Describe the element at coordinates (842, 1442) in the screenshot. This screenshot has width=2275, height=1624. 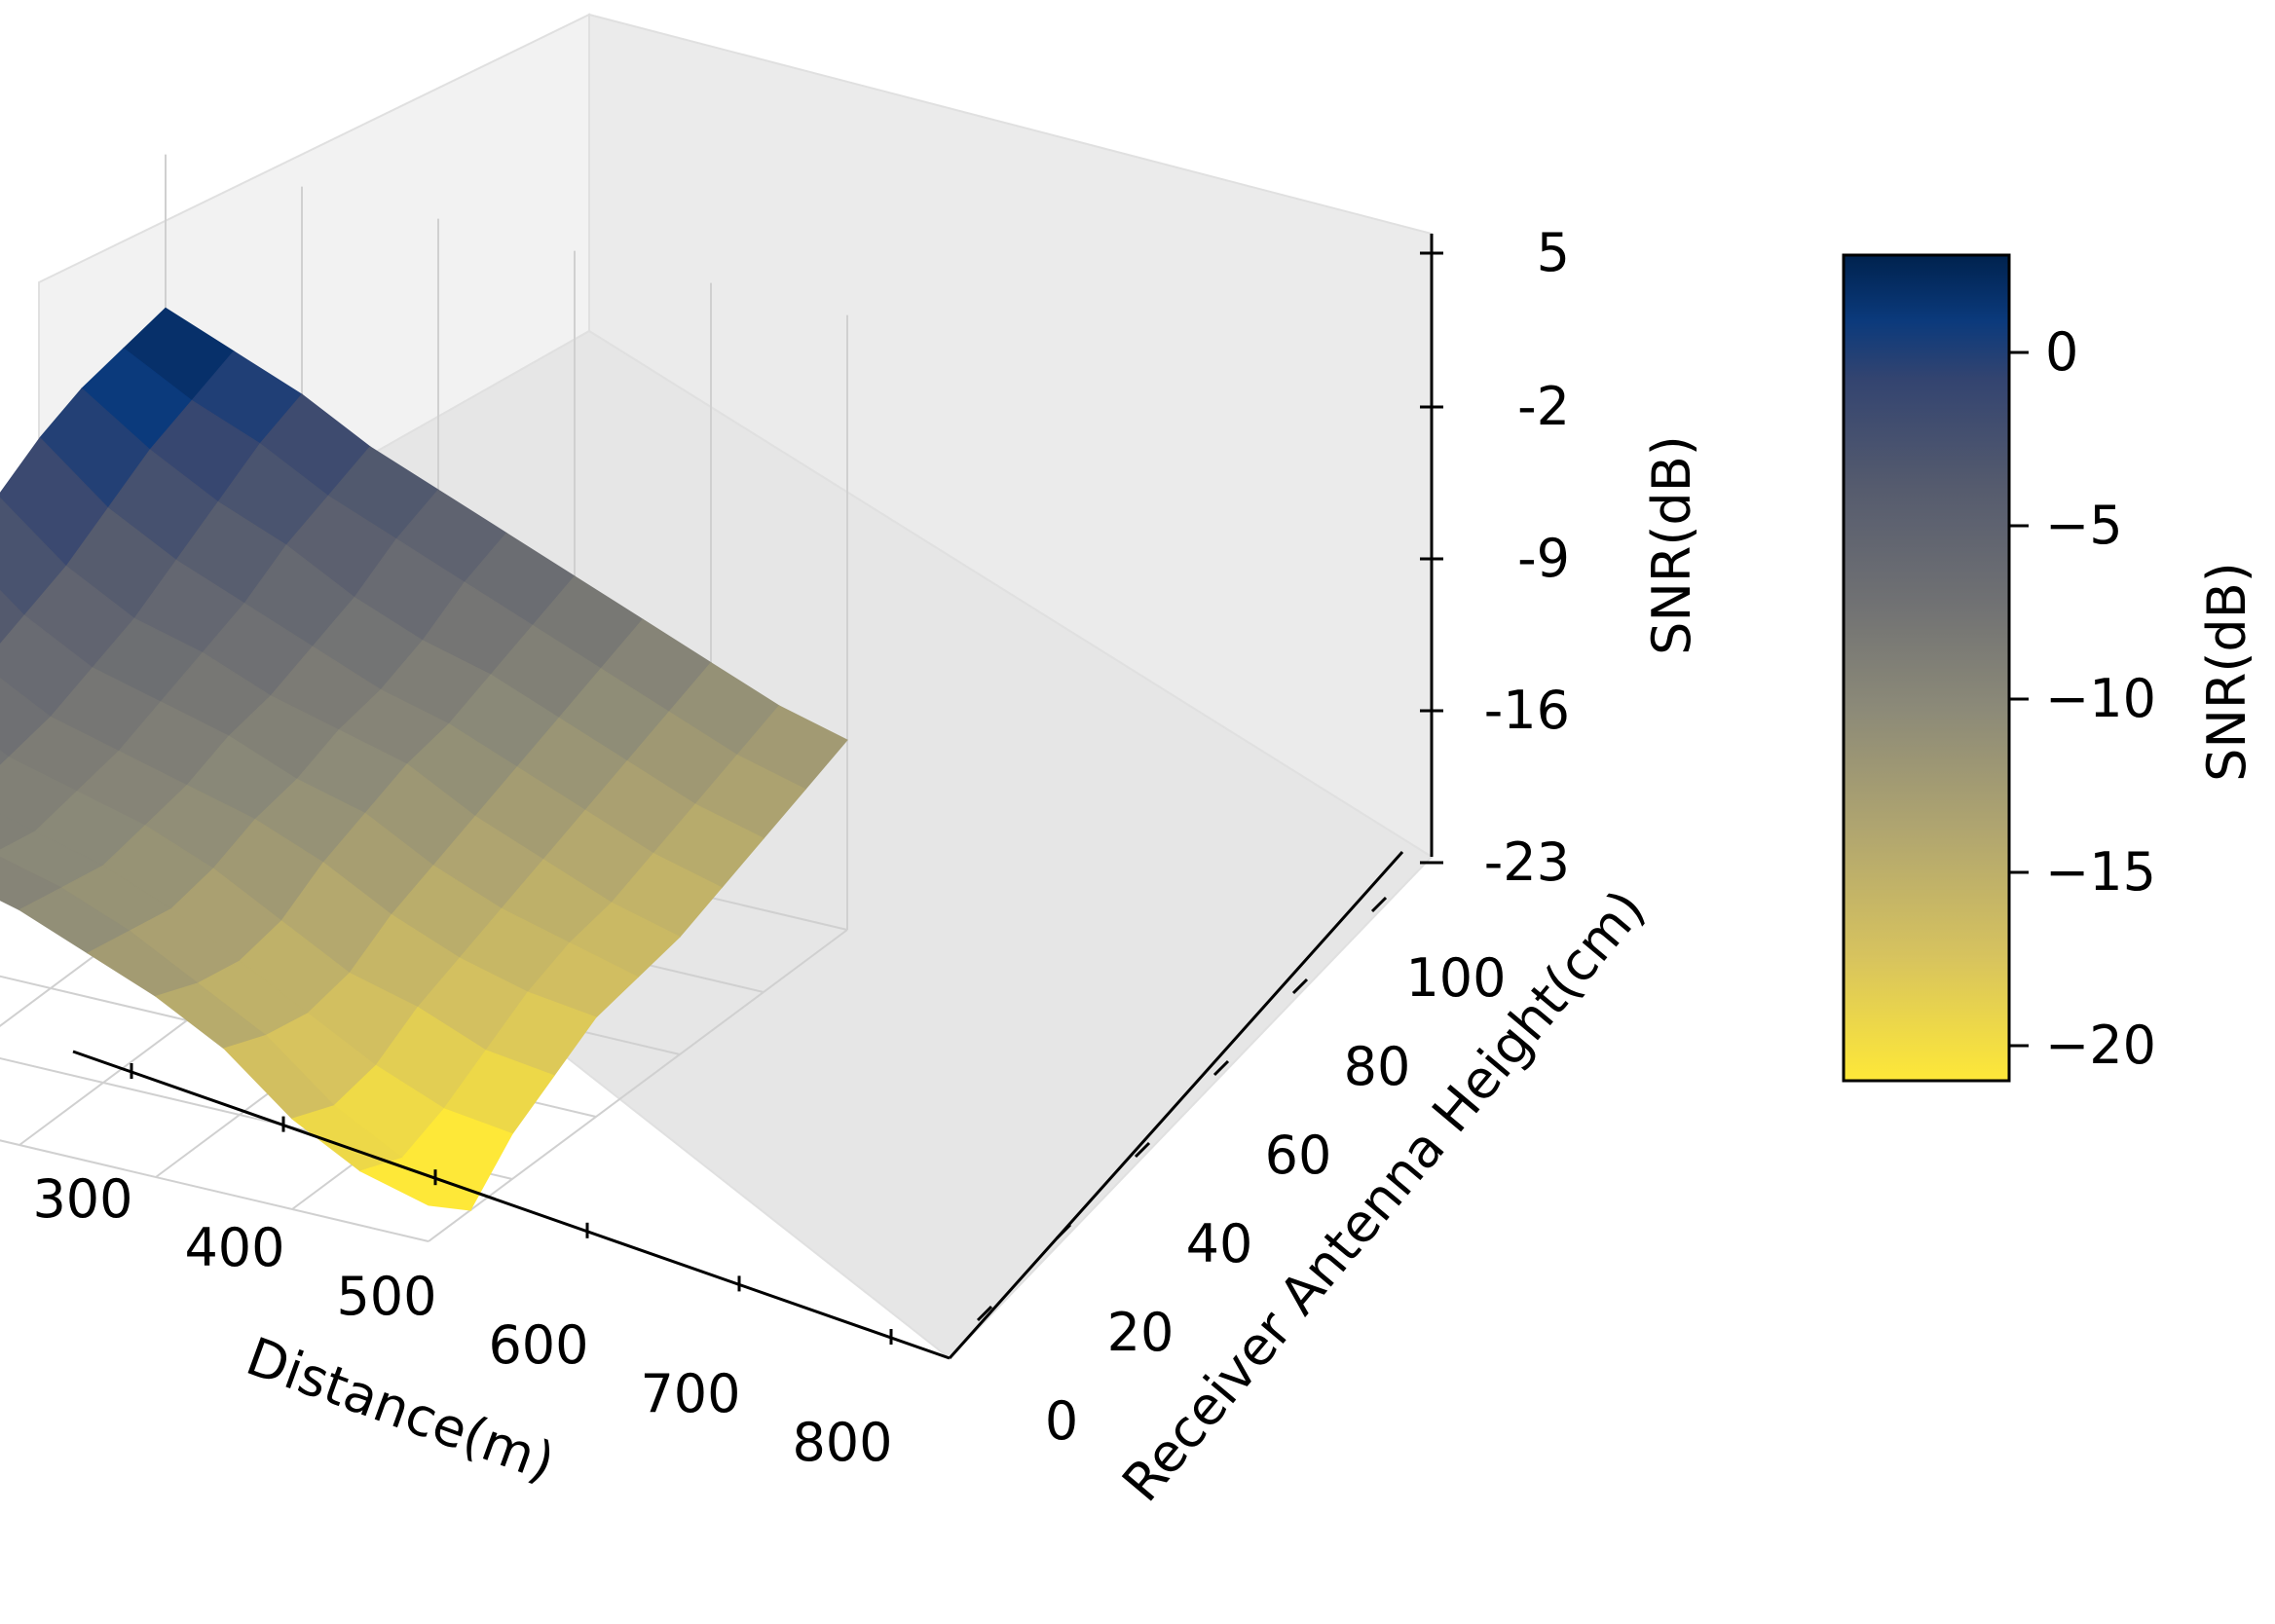
I see `x-tick-label: 800` at that location.